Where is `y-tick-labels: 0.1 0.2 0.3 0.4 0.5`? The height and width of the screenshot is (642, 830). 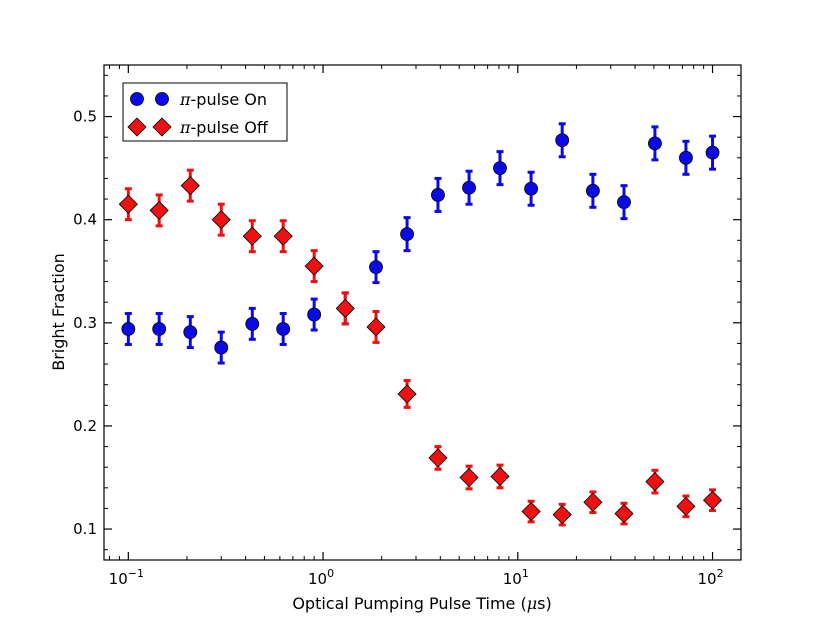 y-tick-labels: 0.1 0.2 0.3 0.4 0.5 is located at coordinates (85, 323).